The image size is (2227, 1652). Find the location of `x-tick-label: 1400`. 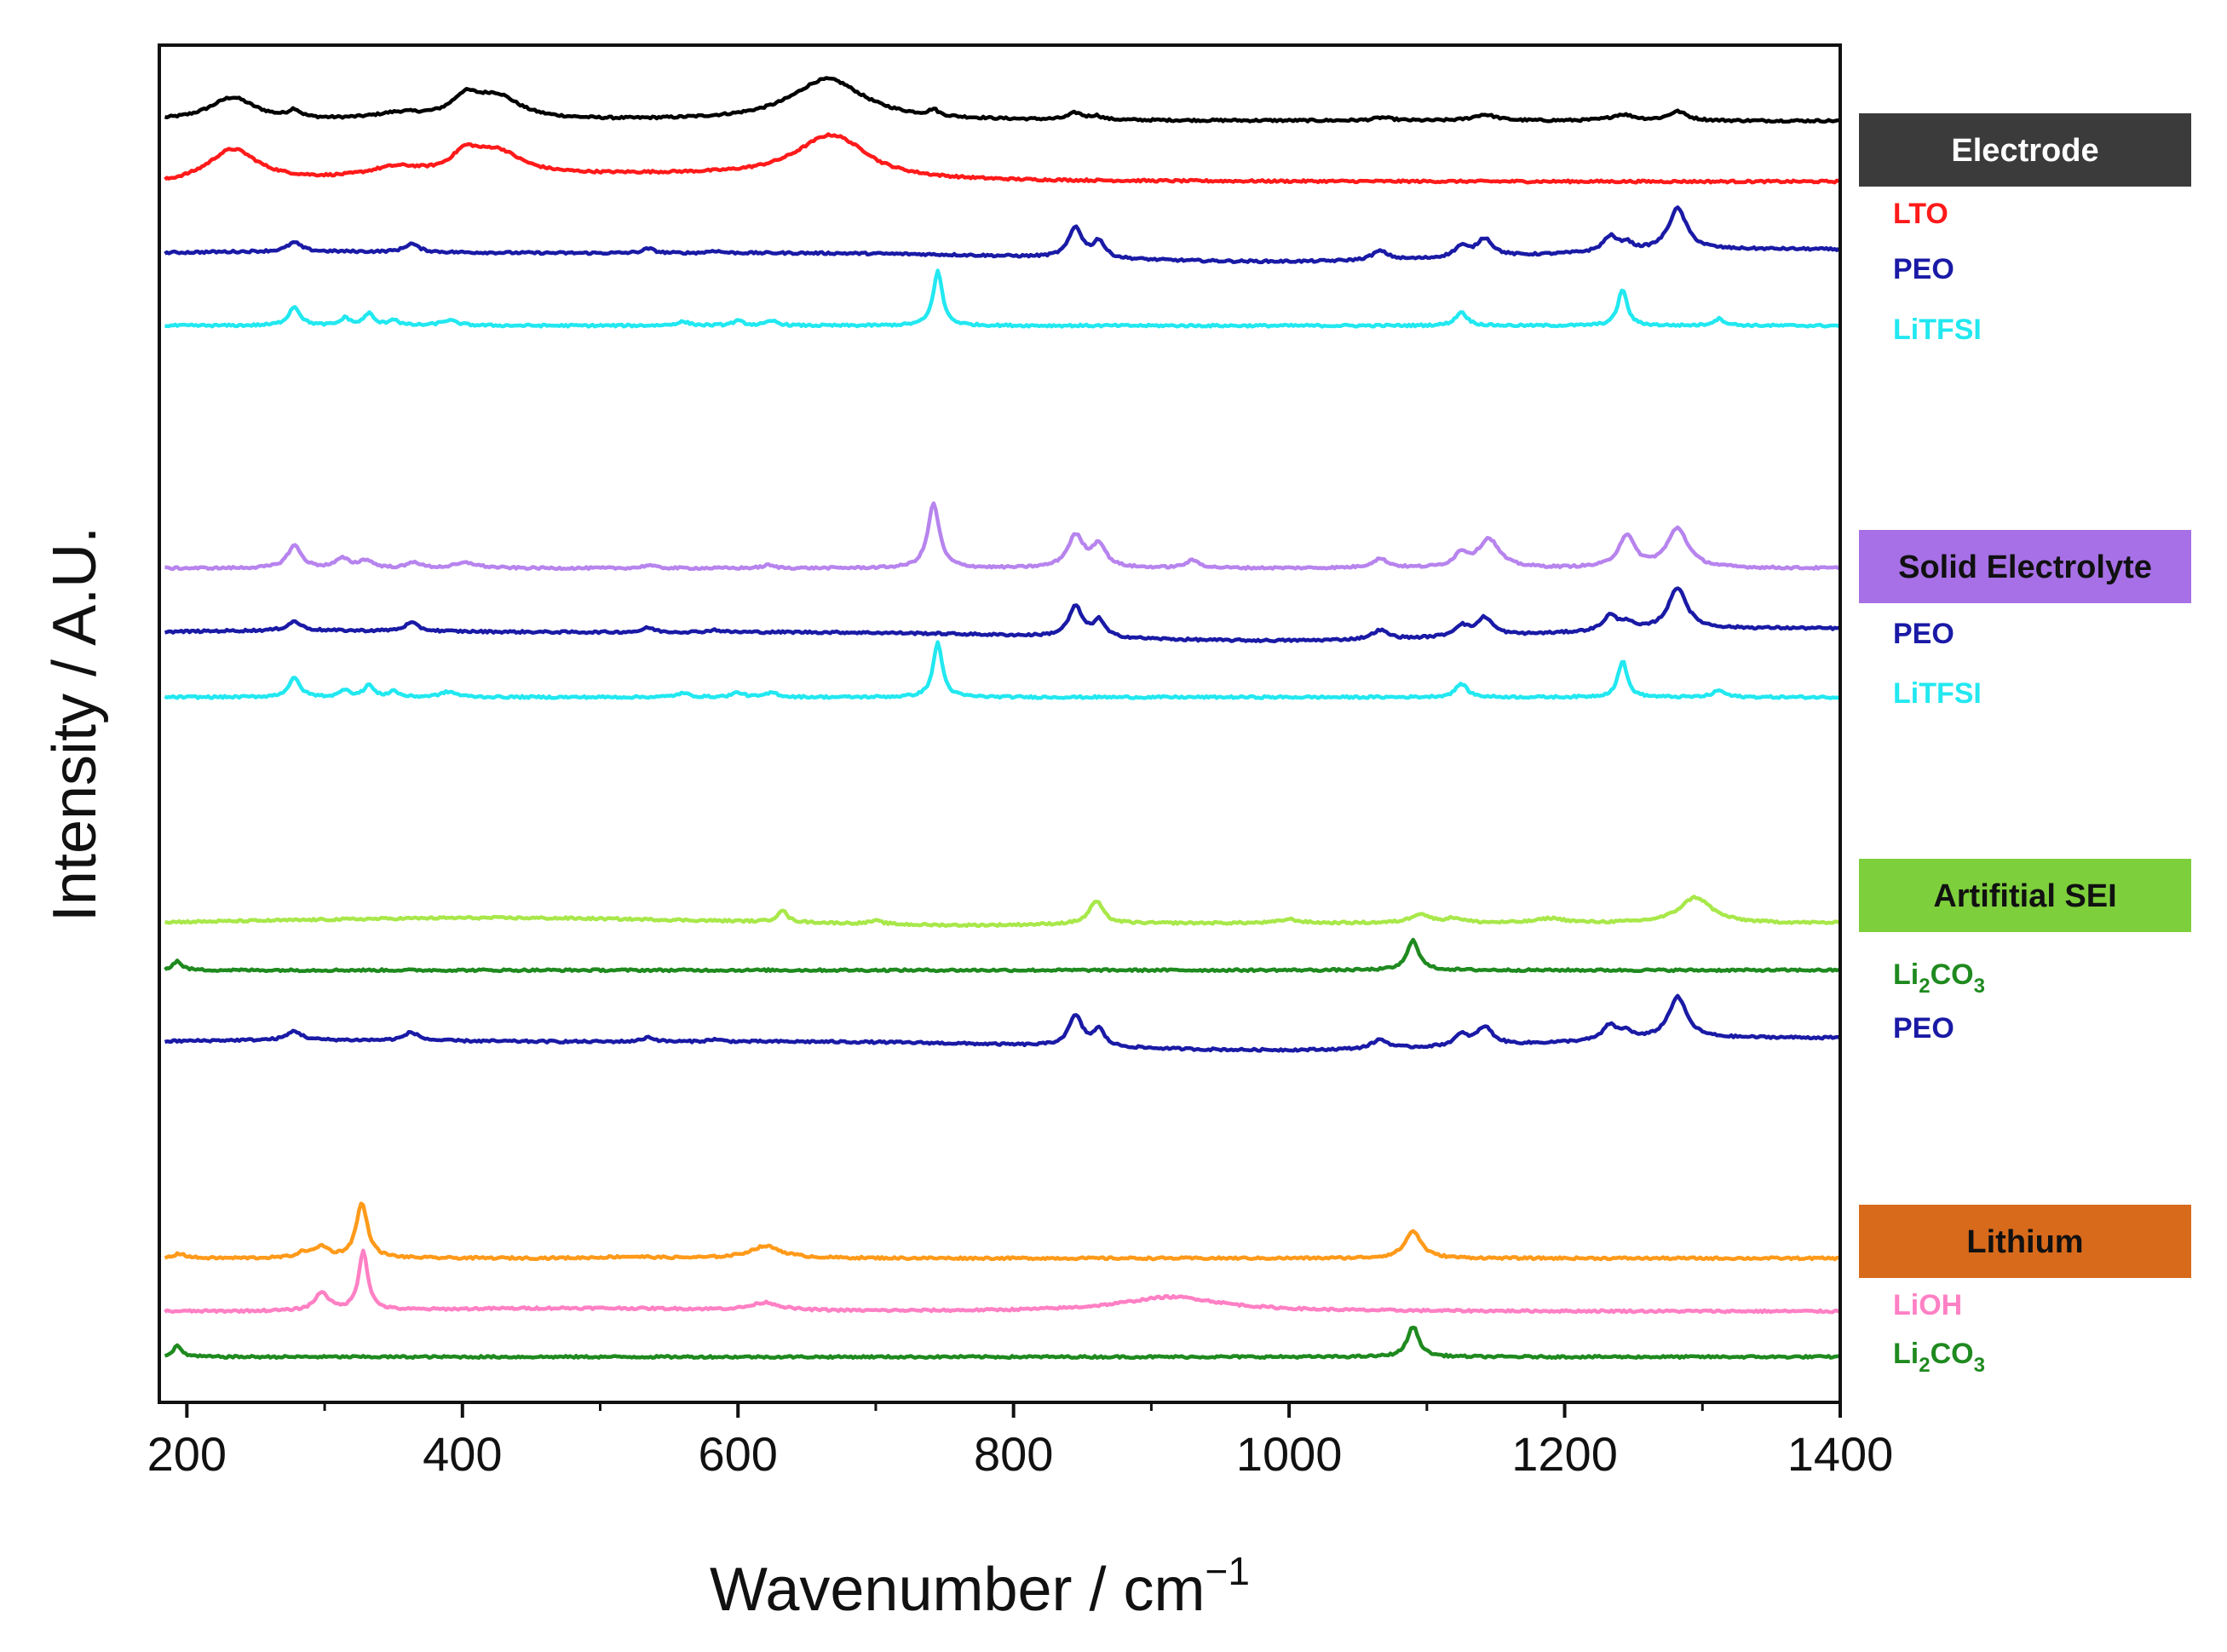

x-tick-label: 1400 is located at coordinates (1840, 1454).